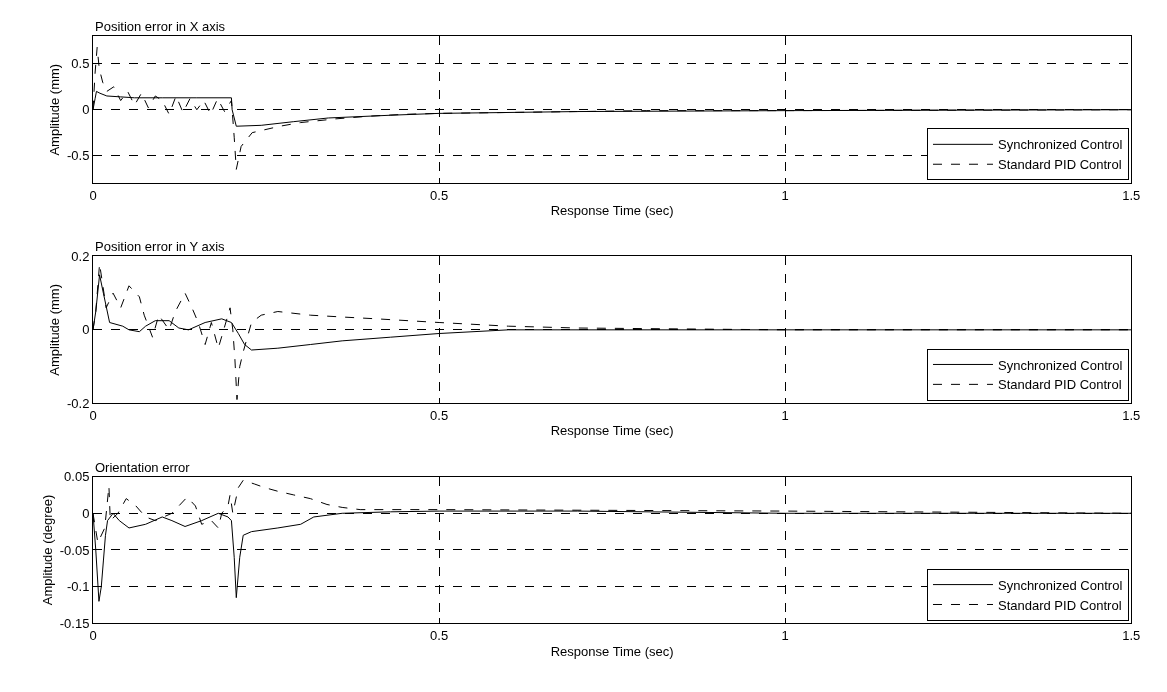  Describe the element at coordinates (77, 477) in the screenshot. I see `y-tick-label: 0.05` at that location.